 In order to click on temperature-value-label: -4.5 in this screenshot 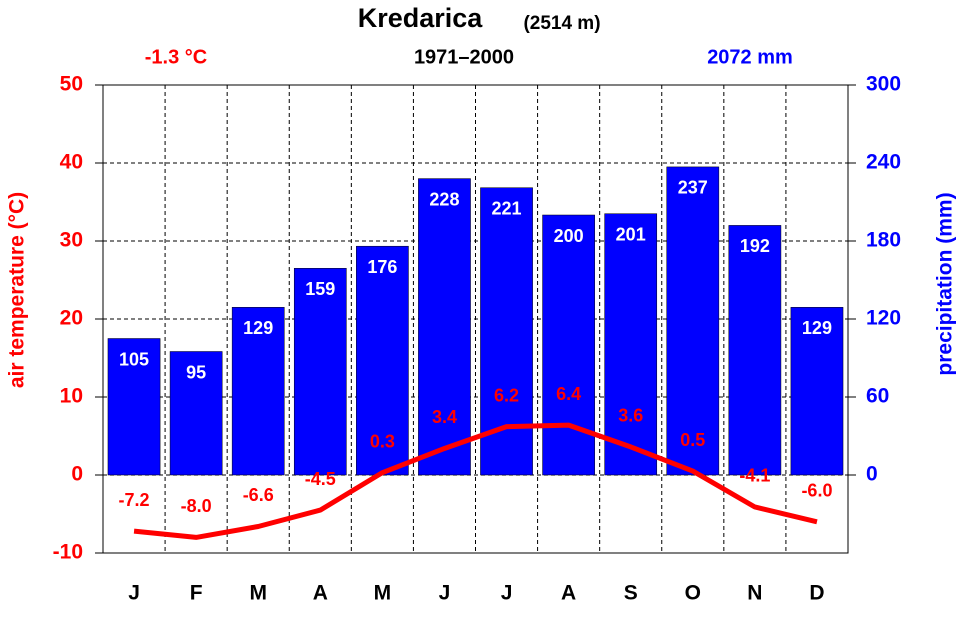, I will do `click(320, 479)`.